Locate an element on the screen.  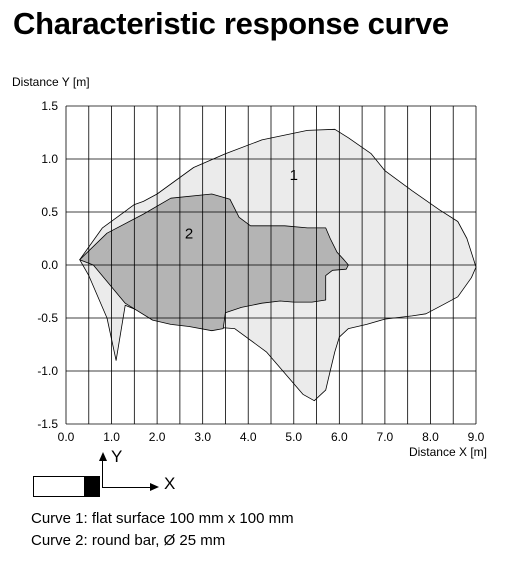
x-tick-label: 5.0 is located at coordinates (293, 437).